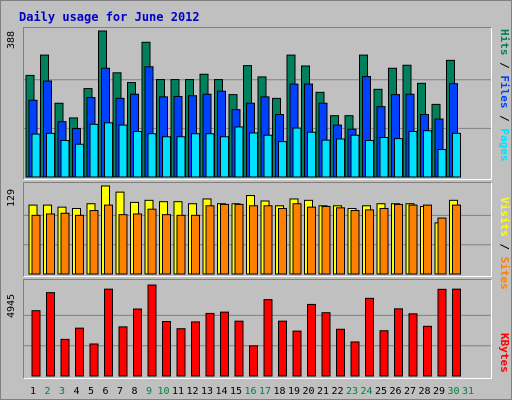  Describe the element at coordinates (109, 17) in the screenshot. I see `chart-title: Daily usage for June 2012` at that location.